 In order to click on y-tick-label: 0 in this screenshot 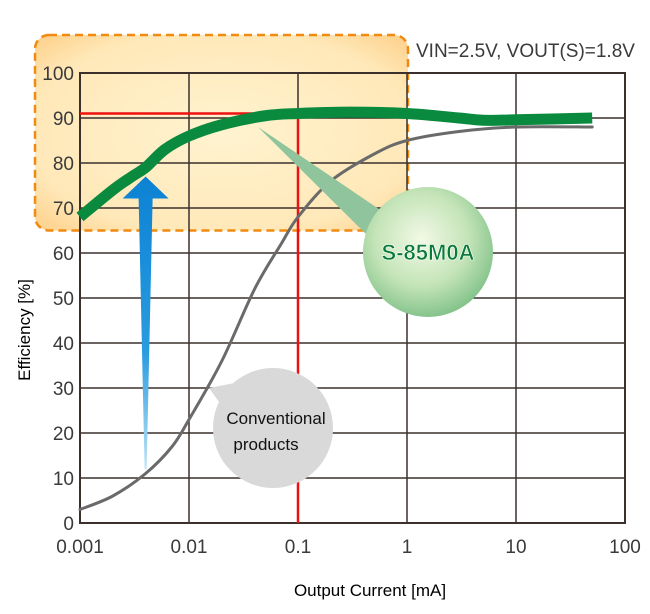, I will do `click(68, 524)`.